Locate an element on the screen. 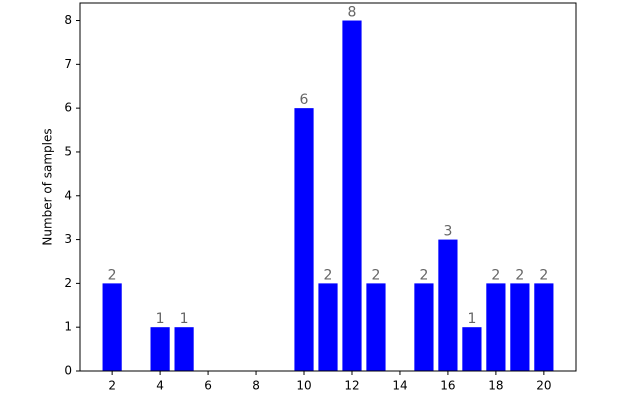 The image size is (640, 402). x-tick-label: 2 is located at coordinates (112, 386).